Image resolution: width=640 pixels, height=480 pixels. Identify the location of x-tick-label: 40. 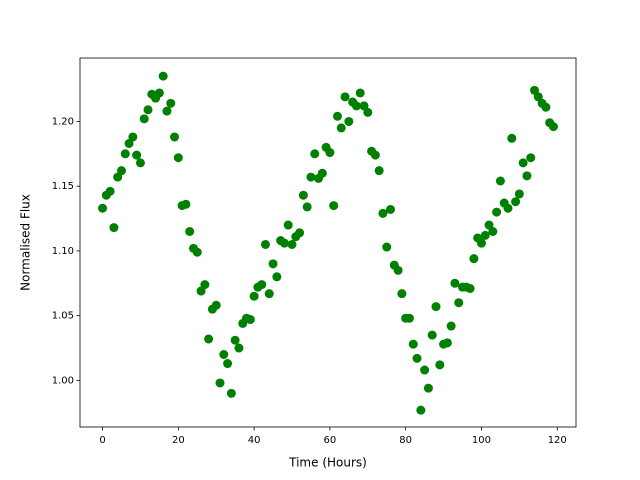
(254, 440).